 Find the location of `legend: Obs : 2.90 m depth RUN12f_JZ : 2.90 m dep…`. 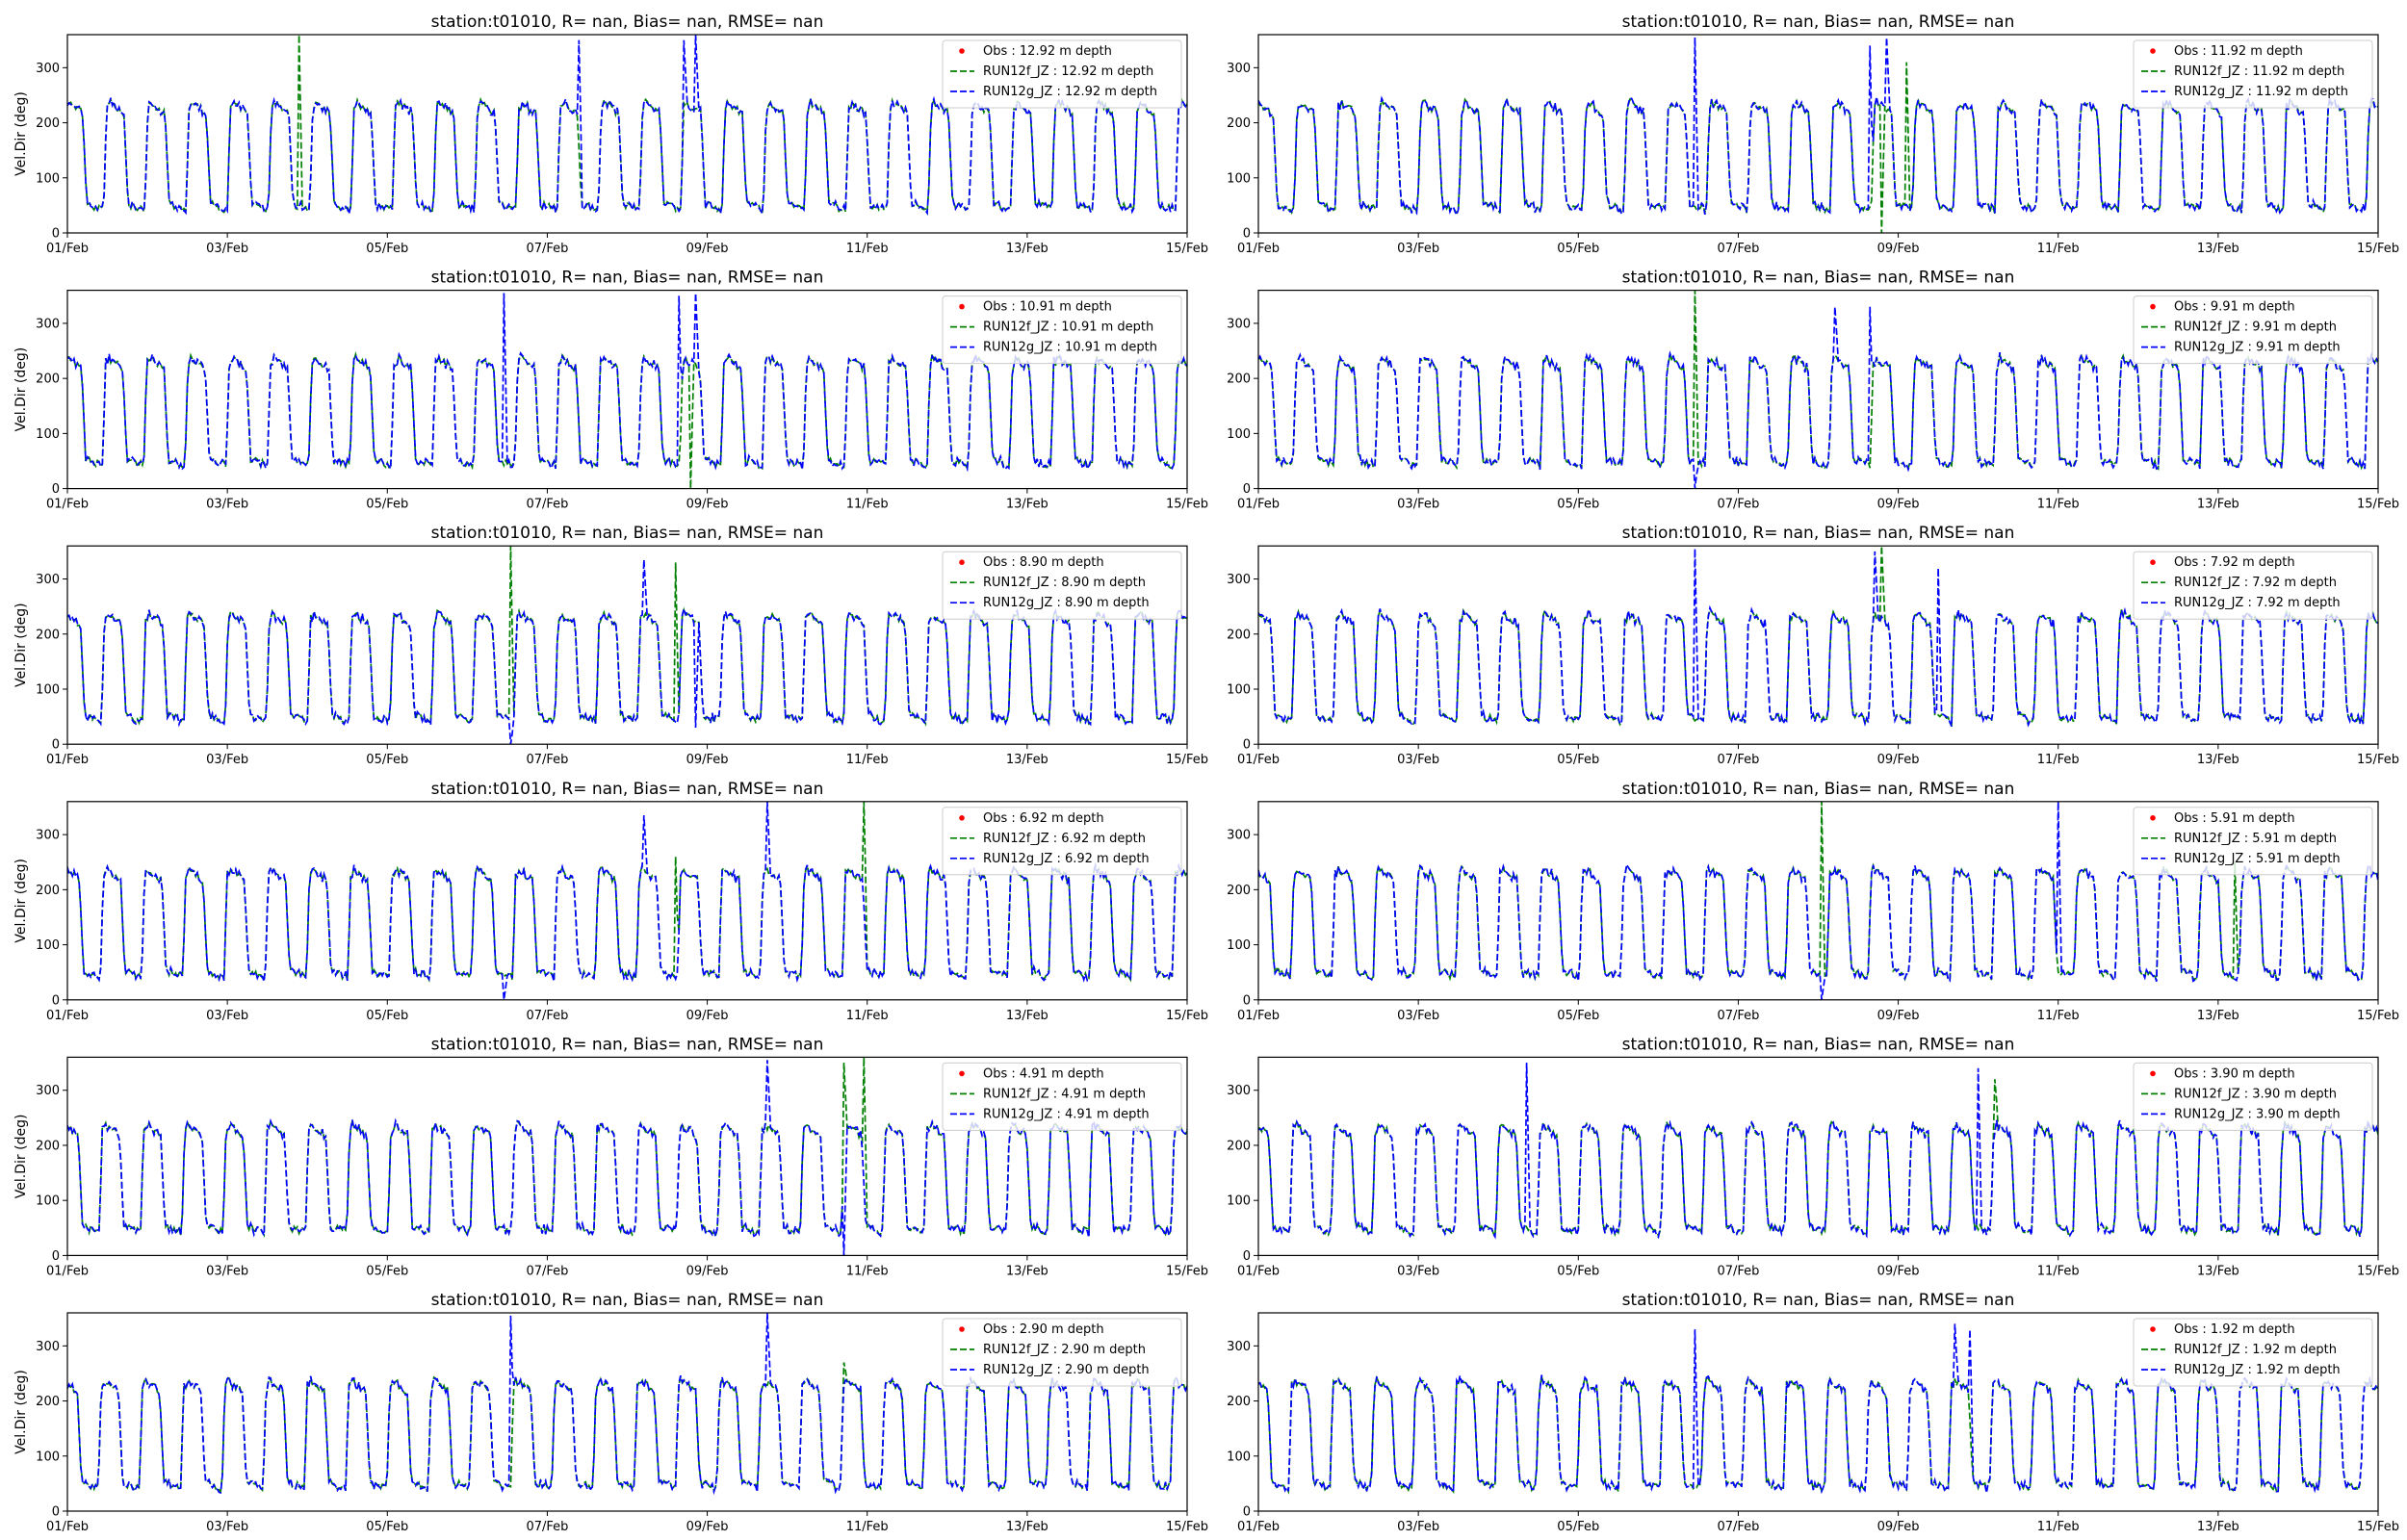

legend: Obs : 2.90 m depth RUN12f_JZ : 2.90 m dep… is located at coordinates (1062, 1352).